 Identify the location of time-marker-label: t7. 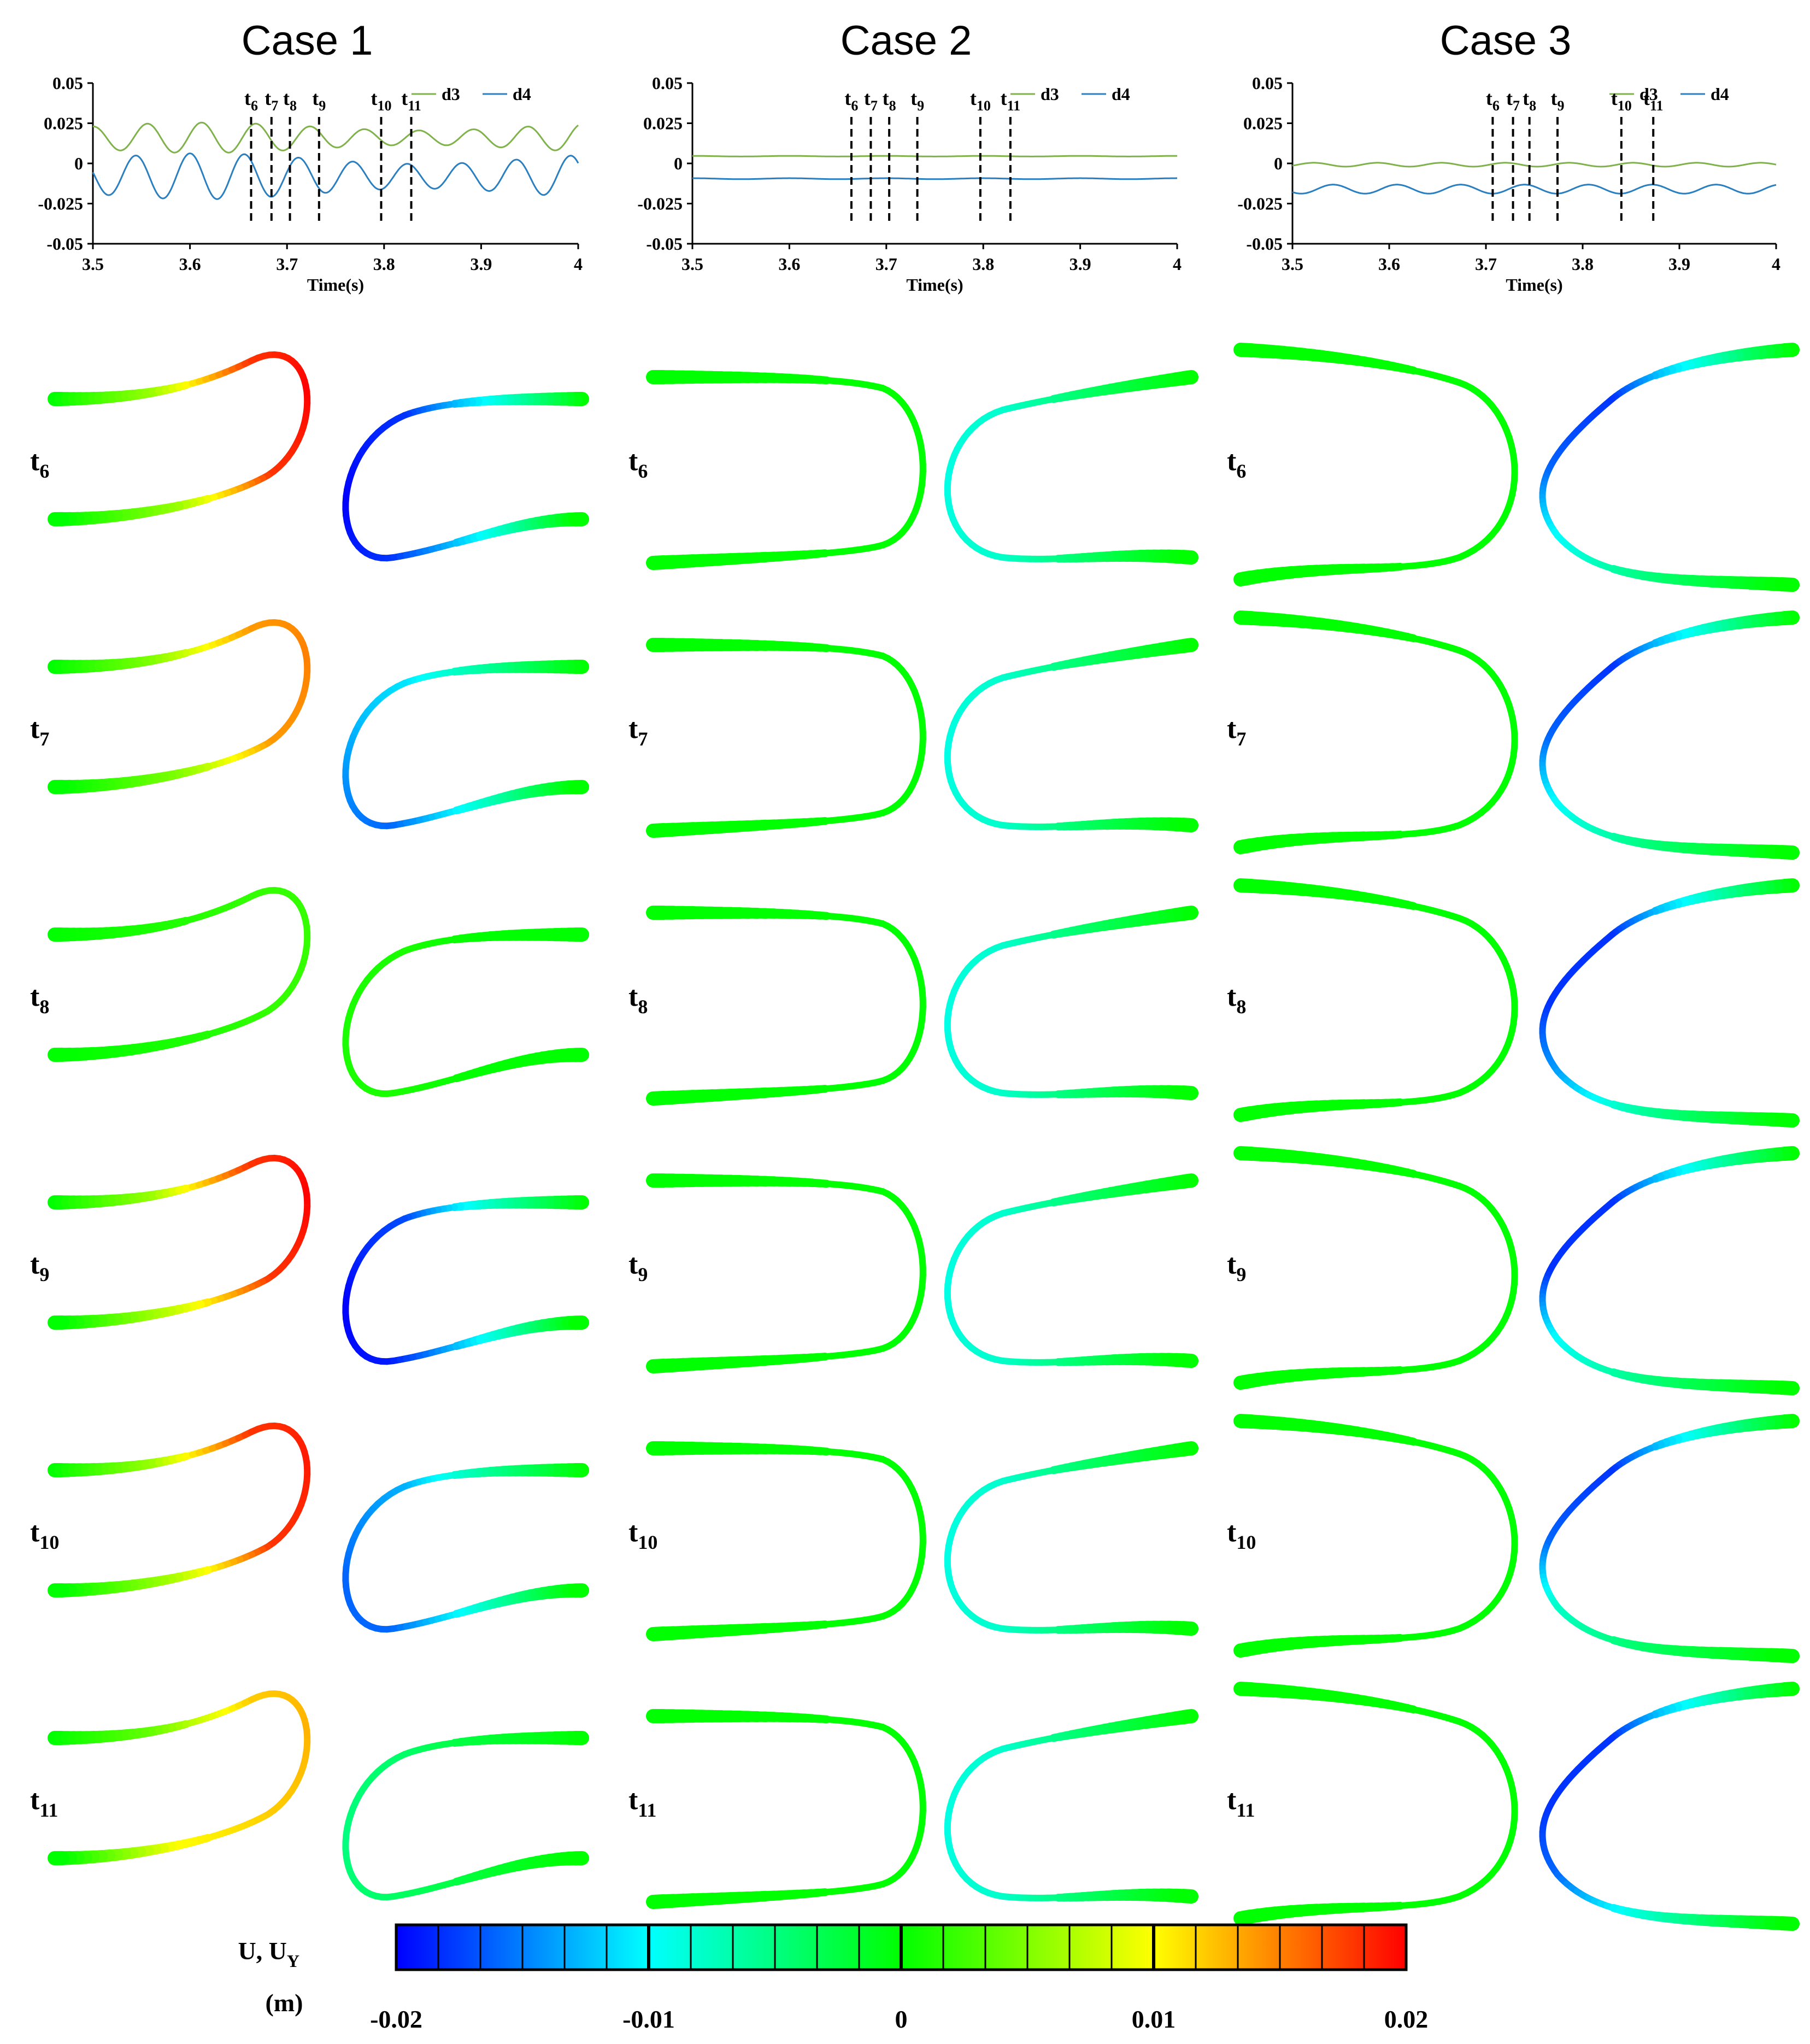
(1513, 100).